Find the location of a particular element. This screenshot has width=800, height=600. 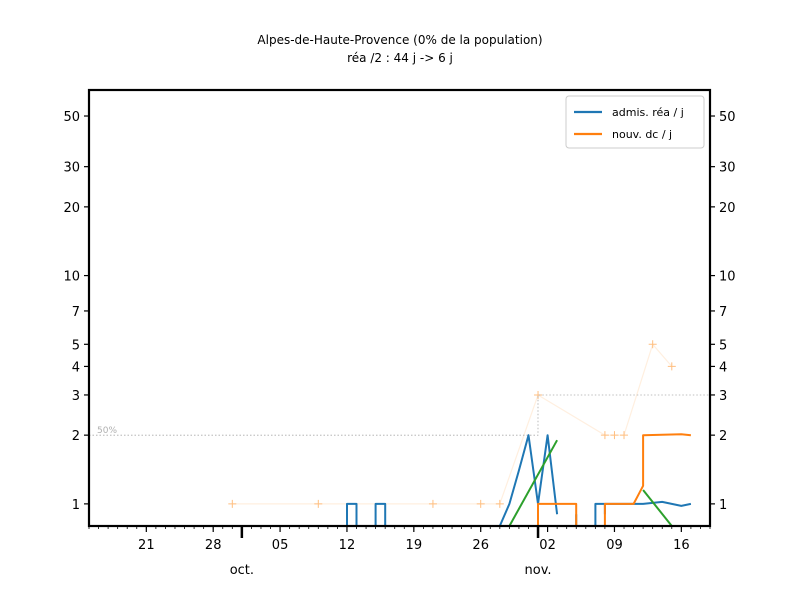

y-tick-label-right-4: 5 is located at coordinates (723, 345).